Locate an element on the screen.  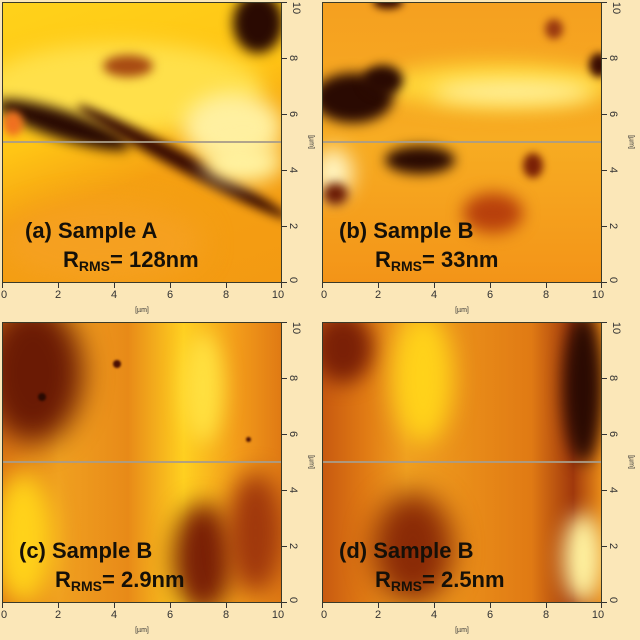
rms-value: = 128nm is located at coordinates (154, 259).